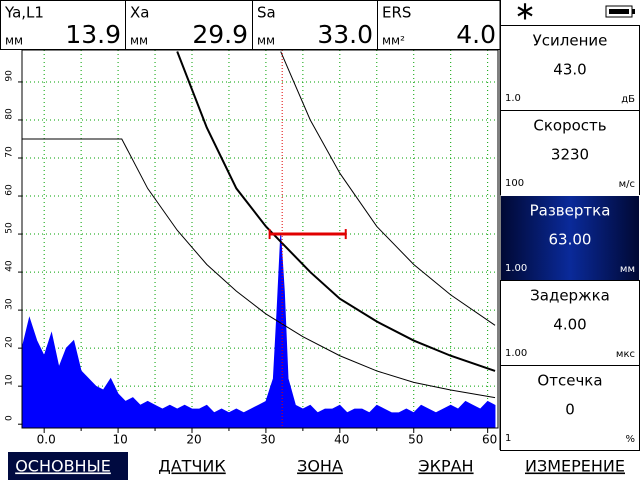 The image size is (640, 480). What do you see at coordinates (627, 184) in the screenshot?
I see `param-unit: м/с` at bounding box center [627, 184].